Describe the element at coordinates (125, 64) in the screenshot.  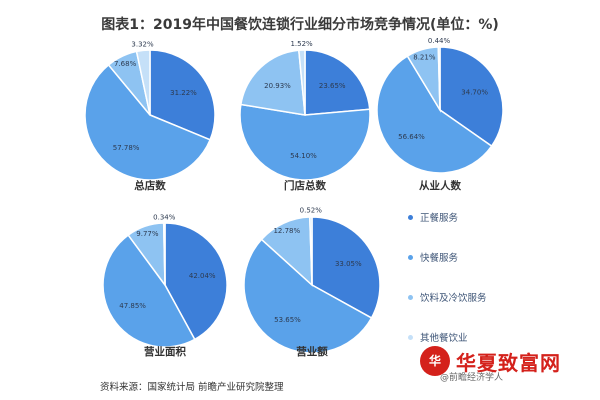
I see `pie-slice-label: 7.68%` at that location.